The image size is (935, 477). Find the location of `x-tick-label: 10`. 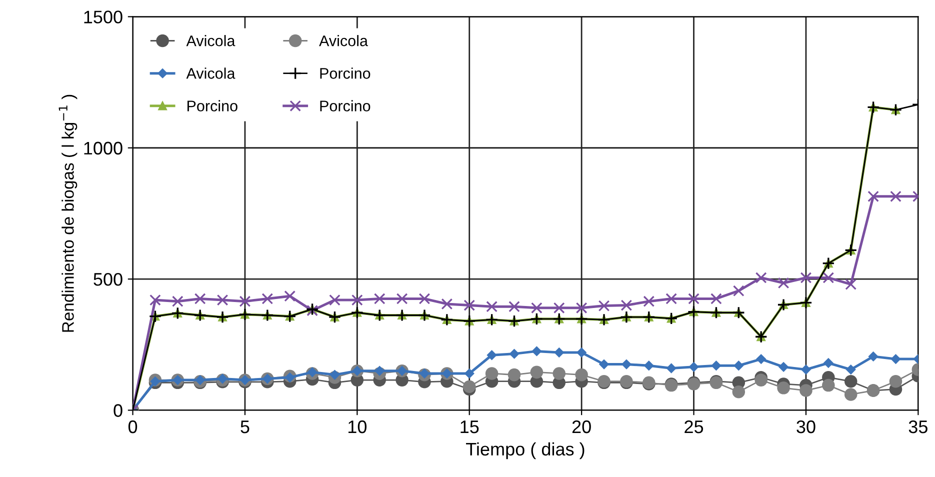

x-tick-label: 10 is located at coordinates (357, 427).